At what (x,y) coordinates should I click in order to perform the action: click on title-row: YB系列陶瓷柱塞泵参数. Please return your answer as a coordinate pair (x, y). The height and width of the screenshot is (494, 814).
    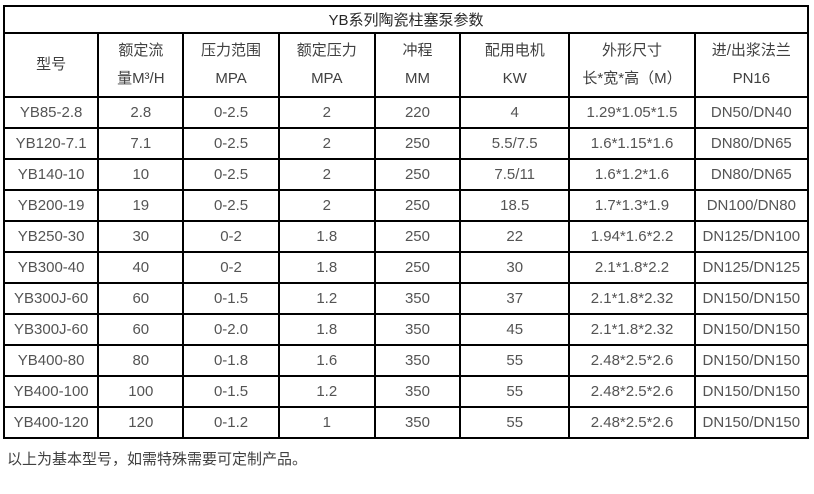
    Looking at the image, I should click on (406, 19).